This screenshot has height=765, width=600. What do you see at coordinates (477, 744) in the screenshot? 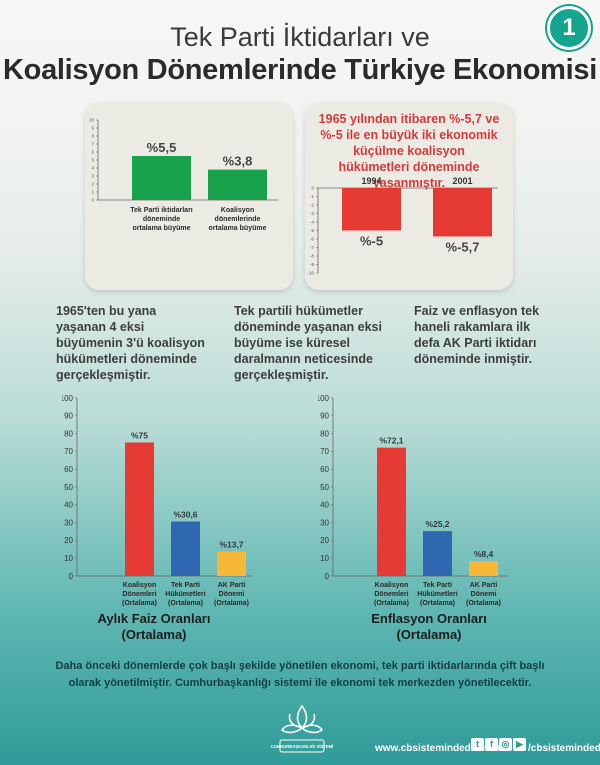
I see `twitter-icon: t` at bounding box center [477, 744].